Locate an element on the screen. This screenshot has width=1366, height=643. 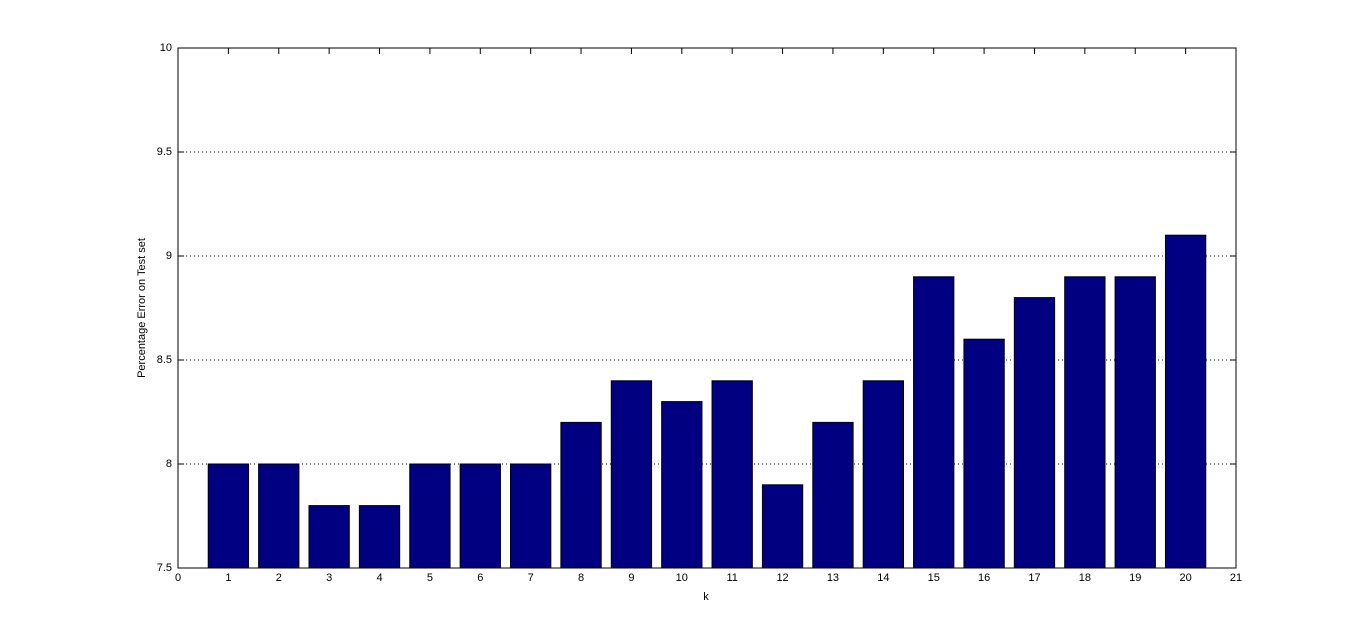
x-tick-label: 1 is located at coordinates (228, 578).